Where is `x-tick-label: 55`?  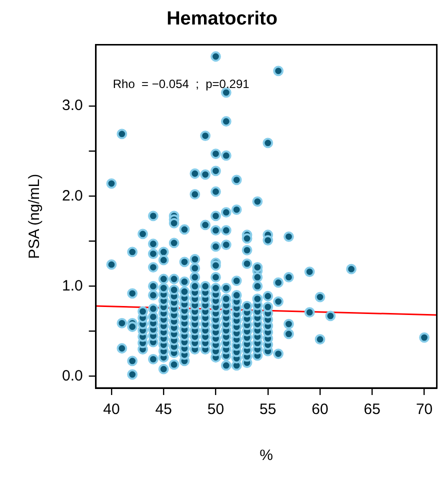
x-tick-label: 55 is located at coordinates (268, 409).